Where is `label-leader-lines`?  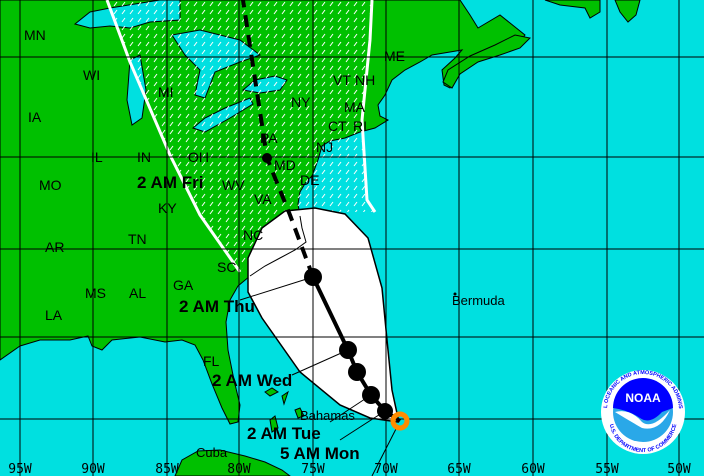 label-leader-lines is located at coordinates (319, 376).